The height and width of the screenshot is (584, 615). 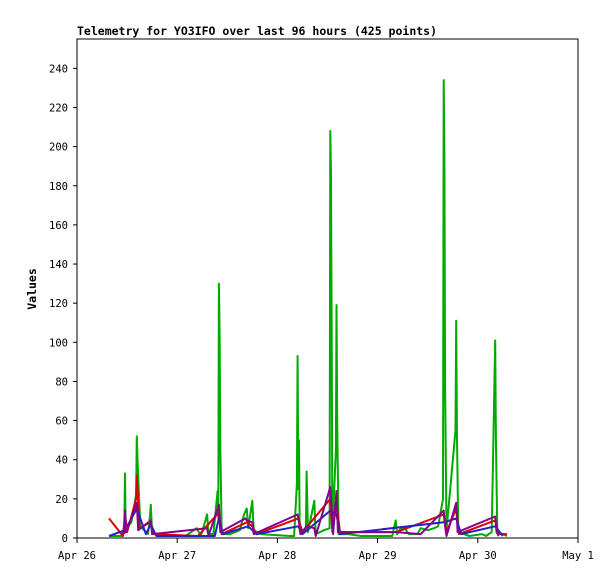 What do you see at coordinates (378, 556) in the screenshot?
I see `x-tick-label-3: Apr 29` at bounding box center [378, 556].